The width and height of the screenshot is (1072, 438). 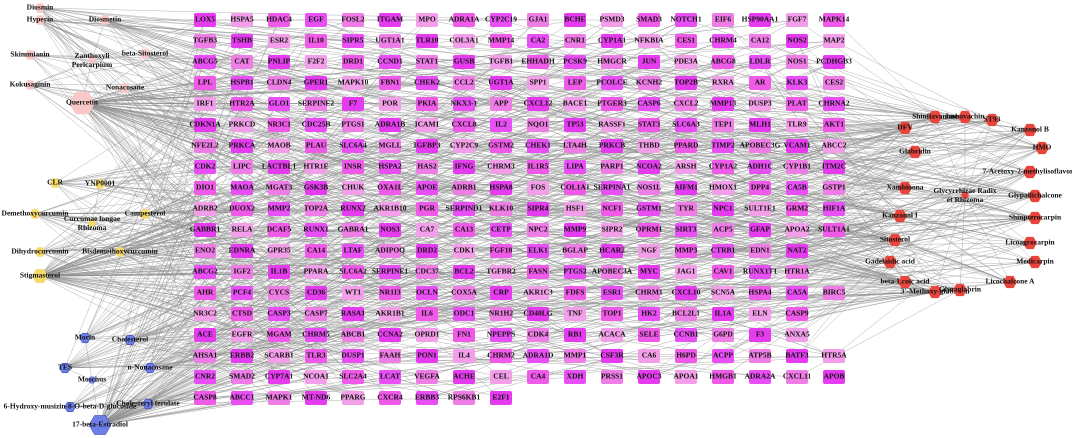 I want to click on target-label: SLC6A2, so click(x=353, y=271).